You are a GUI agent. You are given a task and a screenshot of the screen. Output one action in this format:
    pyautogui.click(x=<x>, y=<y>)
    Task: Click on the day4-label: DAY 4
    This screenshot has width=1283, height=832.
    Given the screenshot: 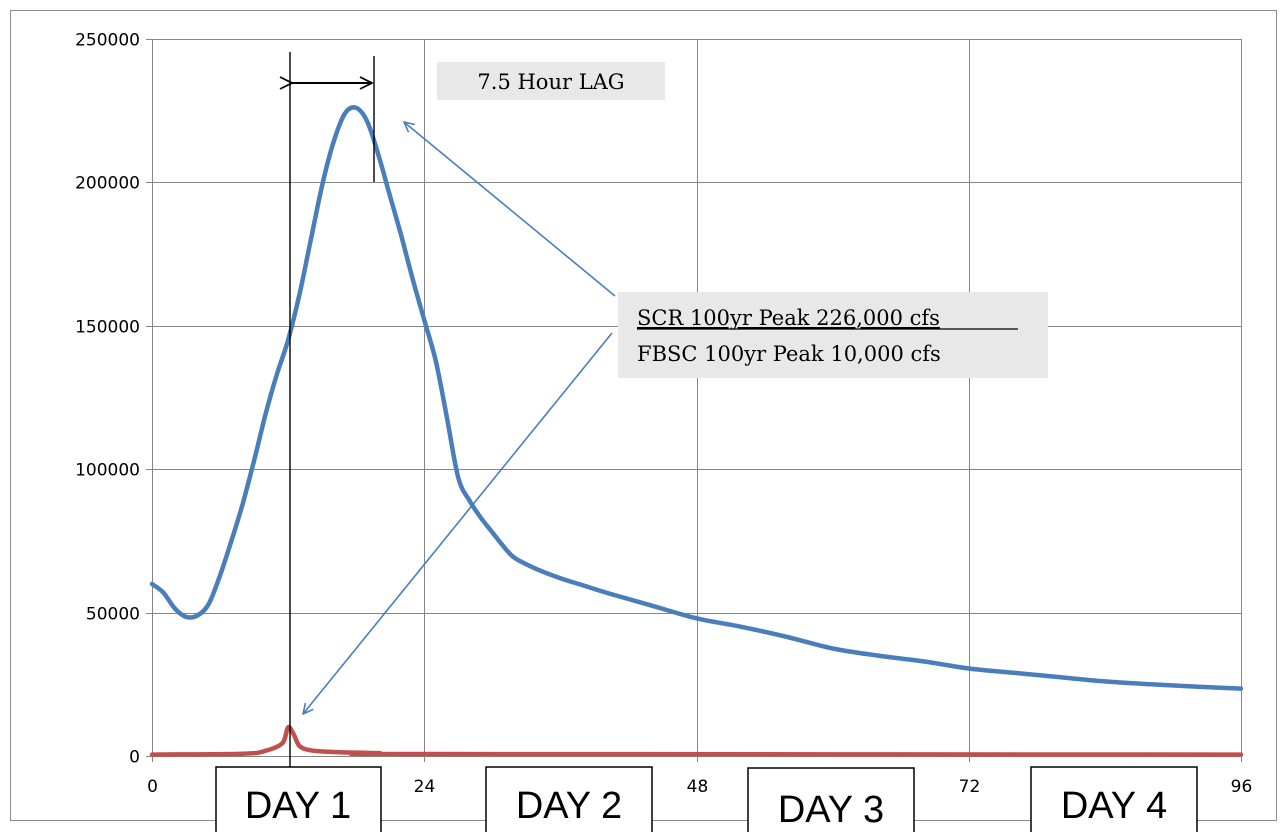 What is the action you would take?
    pyautogui.click(x=1114, y=806)
    